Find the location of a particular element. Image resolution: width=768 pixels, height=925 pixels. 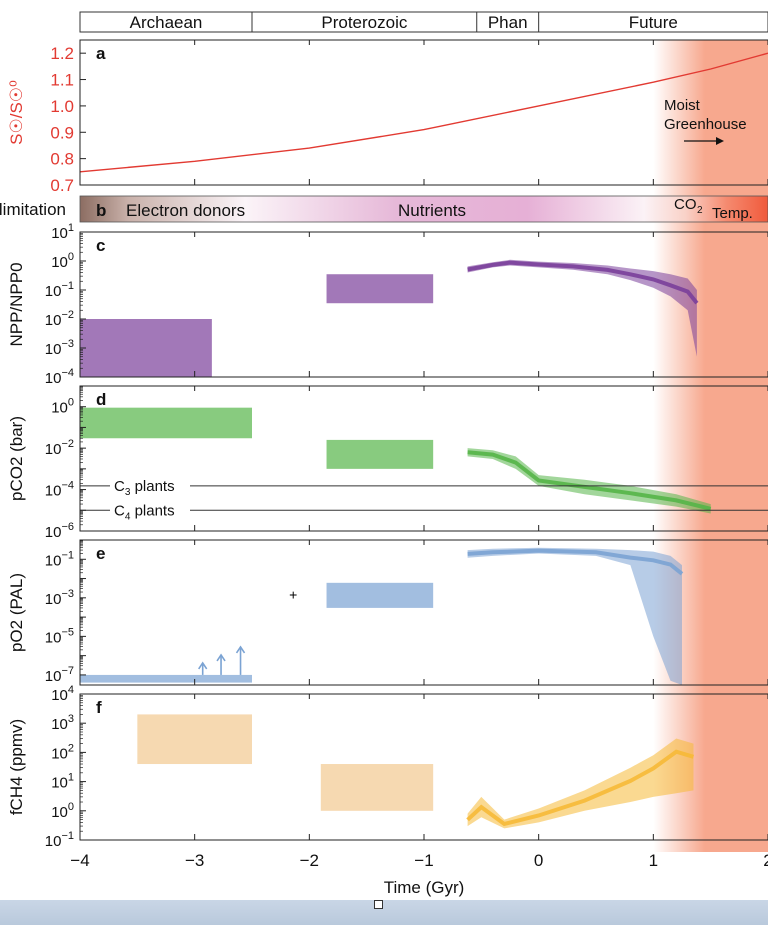

y-axis-label: pCO2 (bar) is located at coordinates (16, 458).